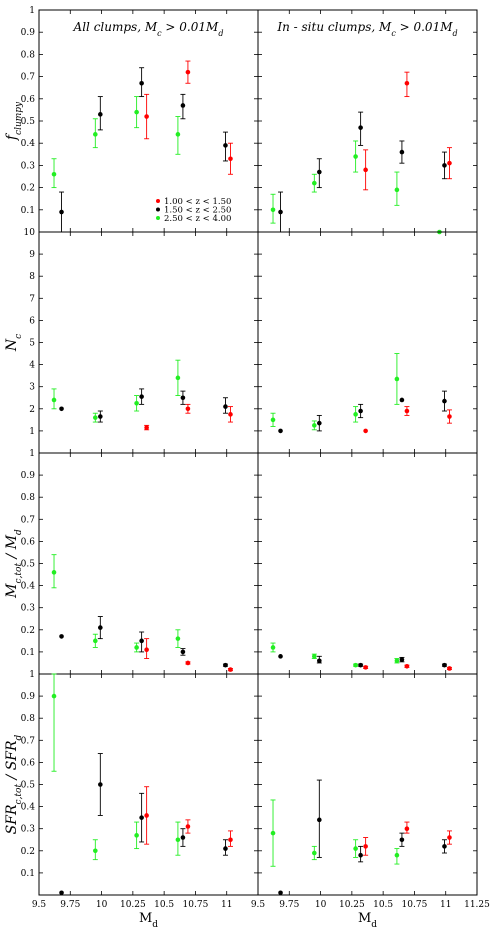 Image resolution: width=498 pixels, height=931 pixels. I want to click on panel-title: All clumps, Mc > 0.01Md, so click(148, 29).